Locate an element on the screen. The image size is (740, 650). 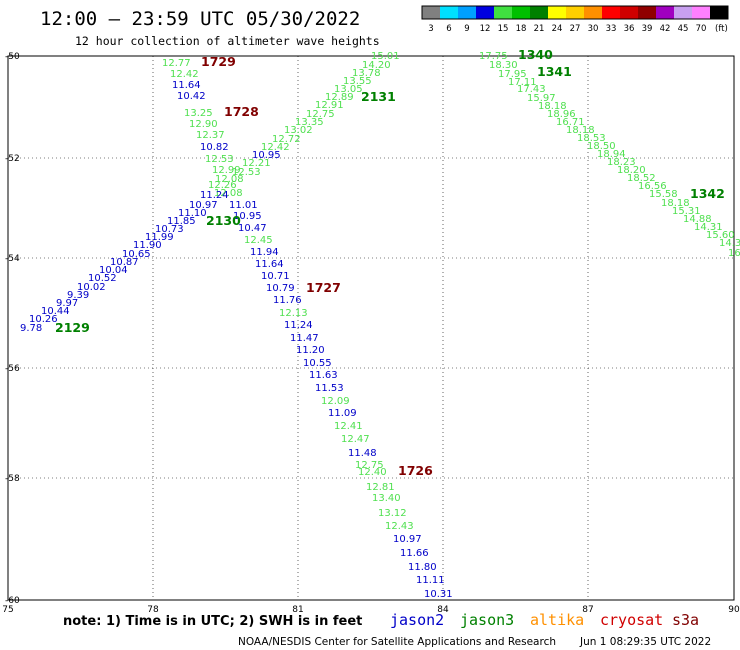
pass-time-label: 1729 is located at coordinates (218, 61).